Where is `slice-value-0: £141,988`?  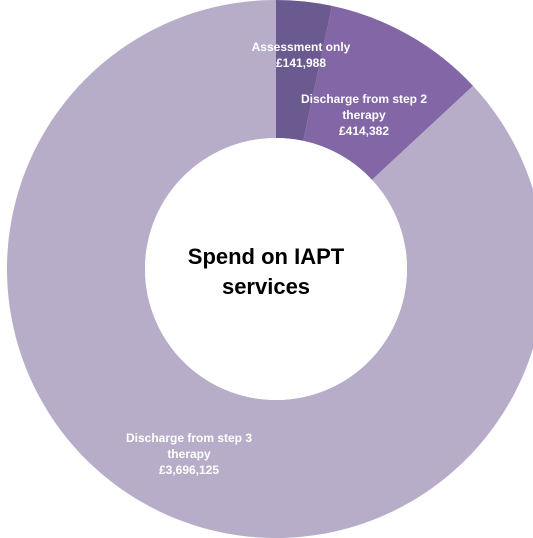 slice-value-0: £141,988 is located at coordinates (301, 63).